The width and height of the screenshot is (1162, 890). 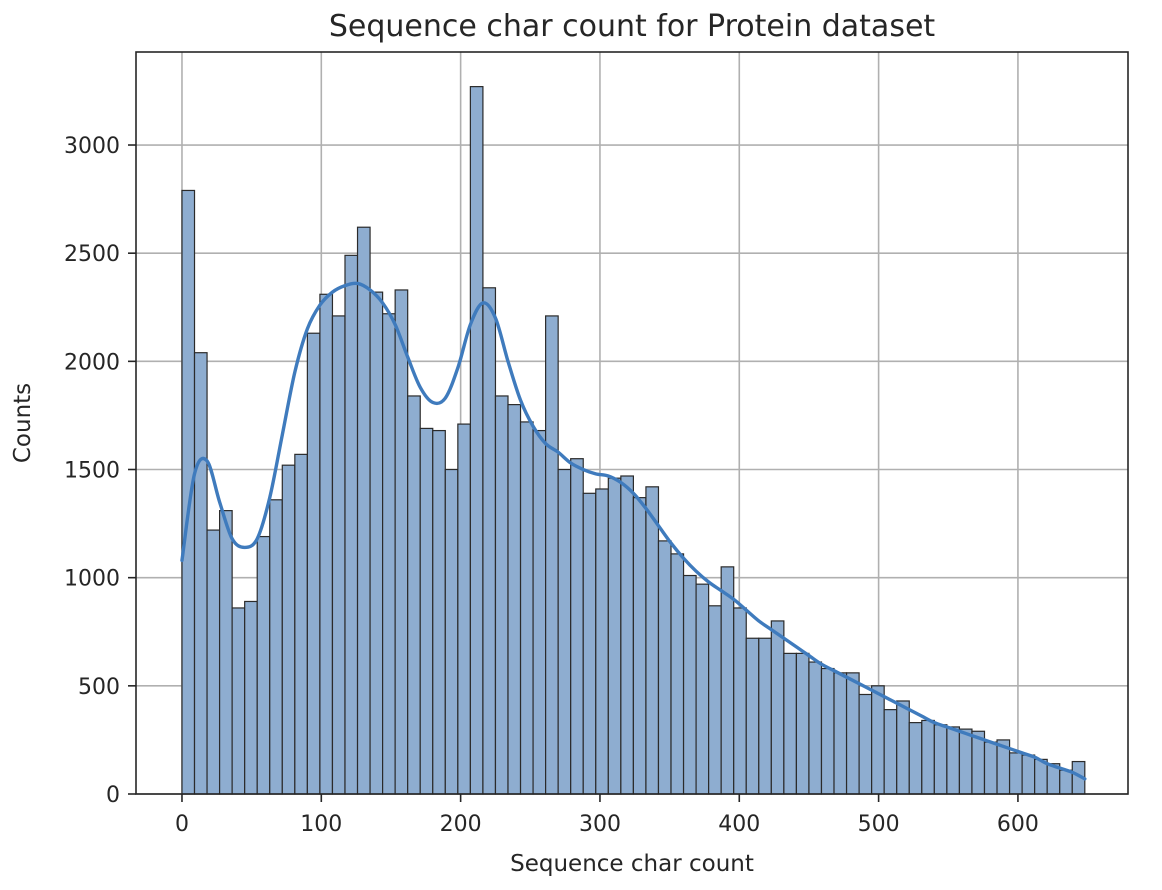 What do you see at coordinates (92, 579) in the screenshot?
I see `y-tick-label: 1000` at bounding box center [92, 579].